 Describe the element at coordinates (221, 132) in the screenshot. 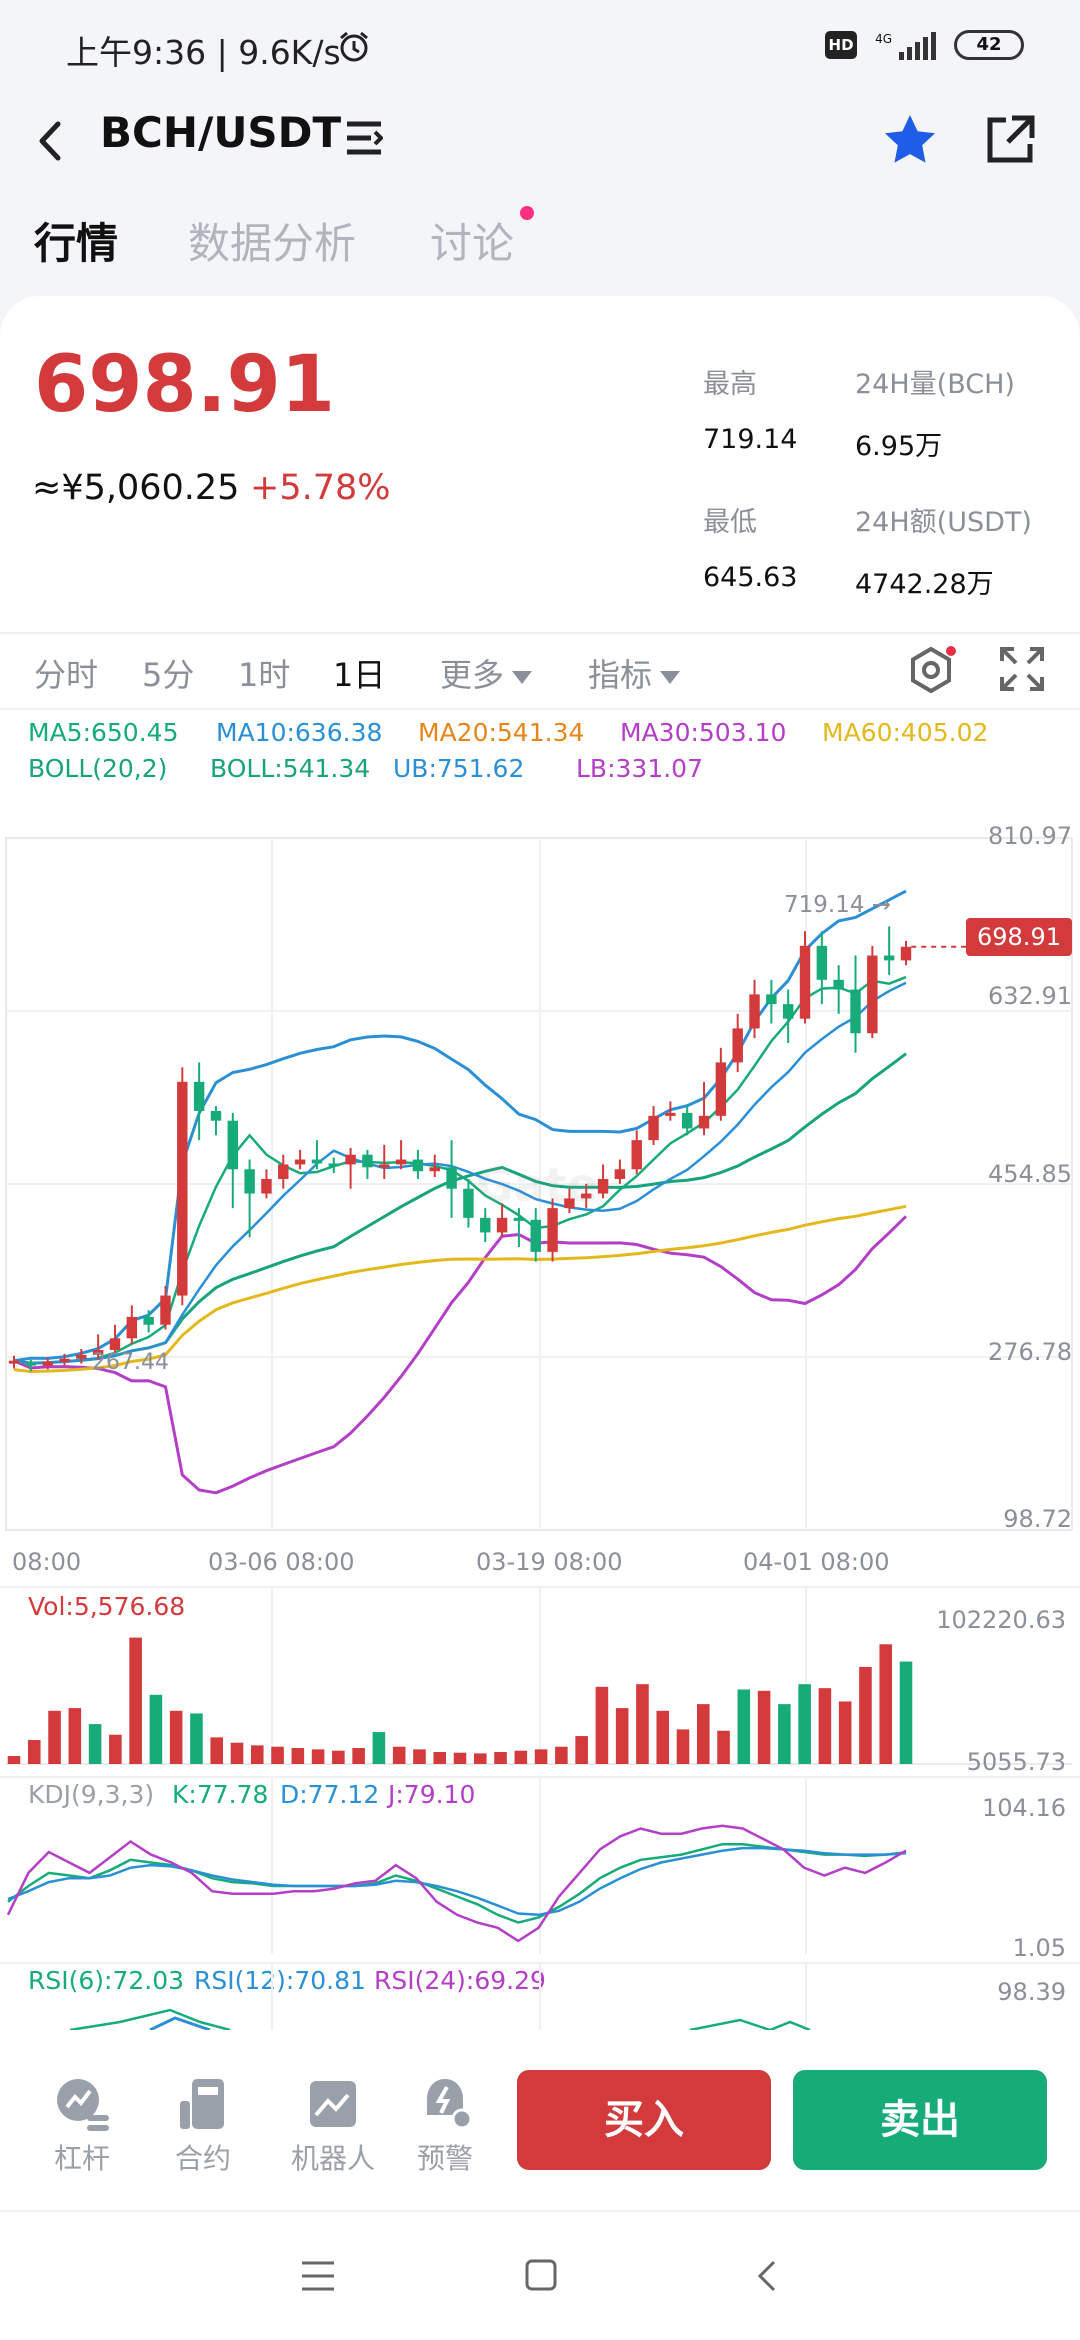

I see `pair-title: BCH/USDT` at that location.